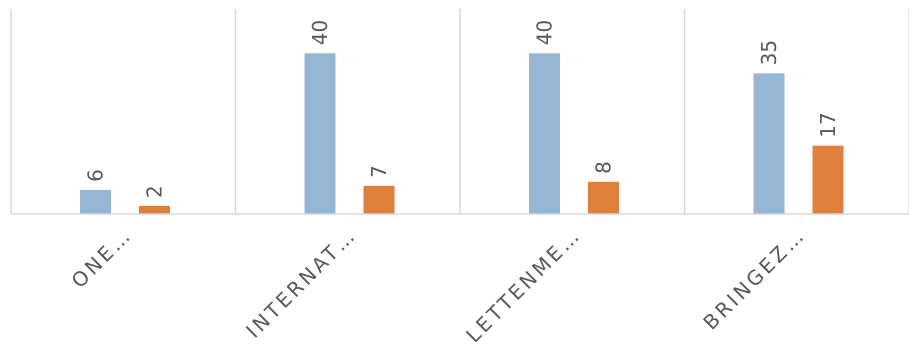  What do you see at coordinates (828, 124) in the screenshot?
I see `data-label: 17` at bounding box center [828, 124].